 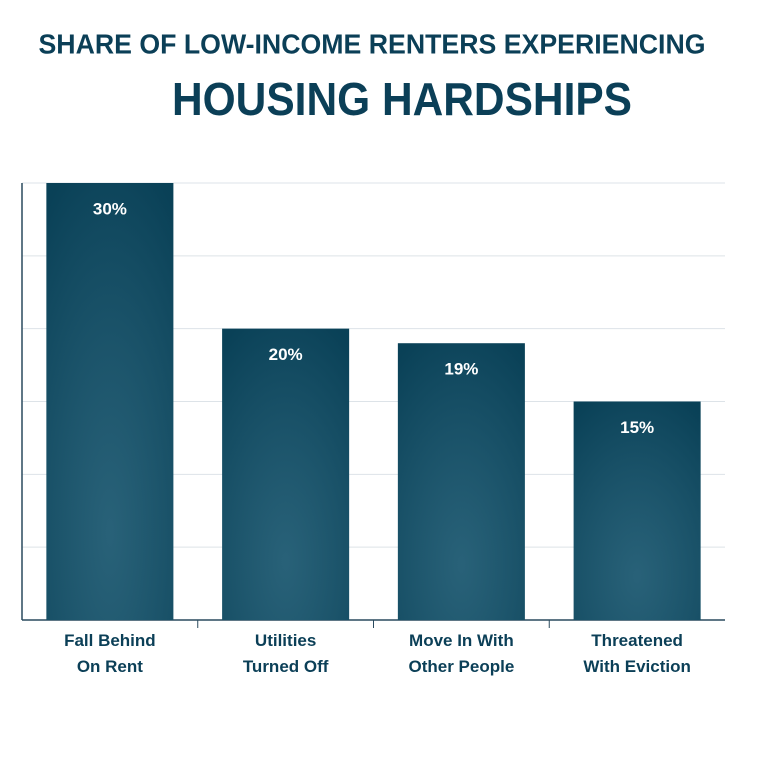 I want to click on value-label: 19%, so click(x=461, y=369).